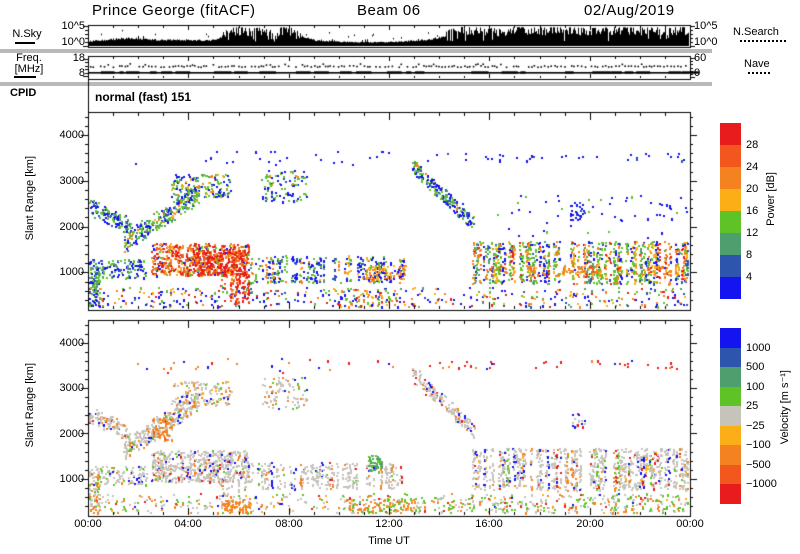  What do you see at coordinates (489, 524) in the screenshot?
I see `x-tick-label: 16:00` at bounding box center [489, 524].